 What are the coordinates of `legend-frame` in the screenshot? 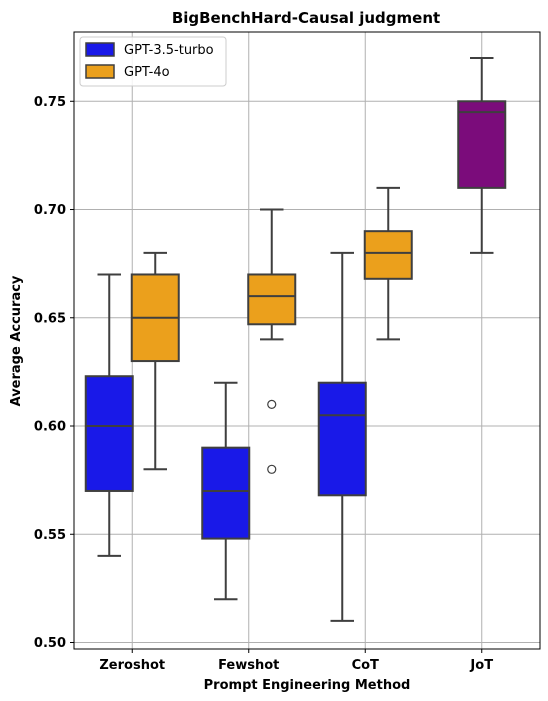 It's located at (153, 61).